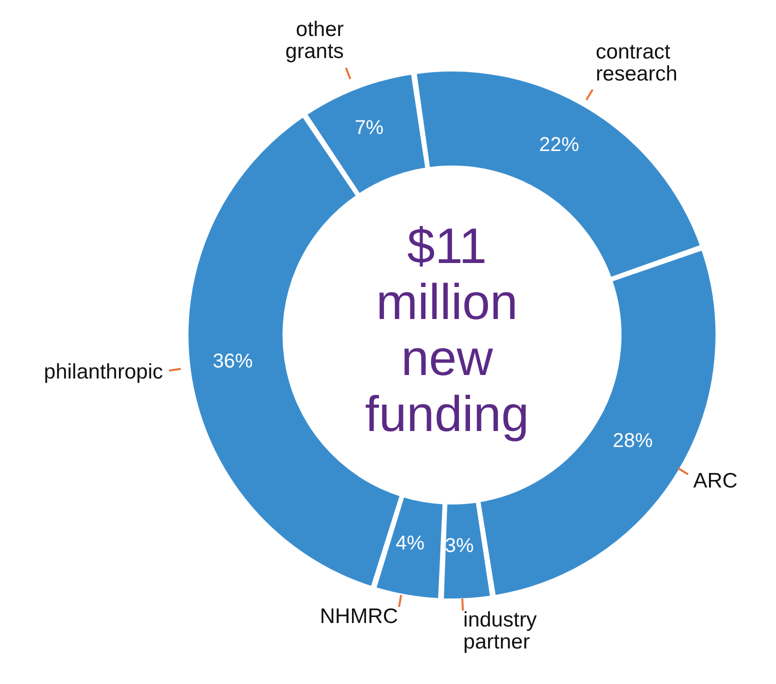 The image size is (776, 684). I want to click on data-label: 28%, so click(632, 441).